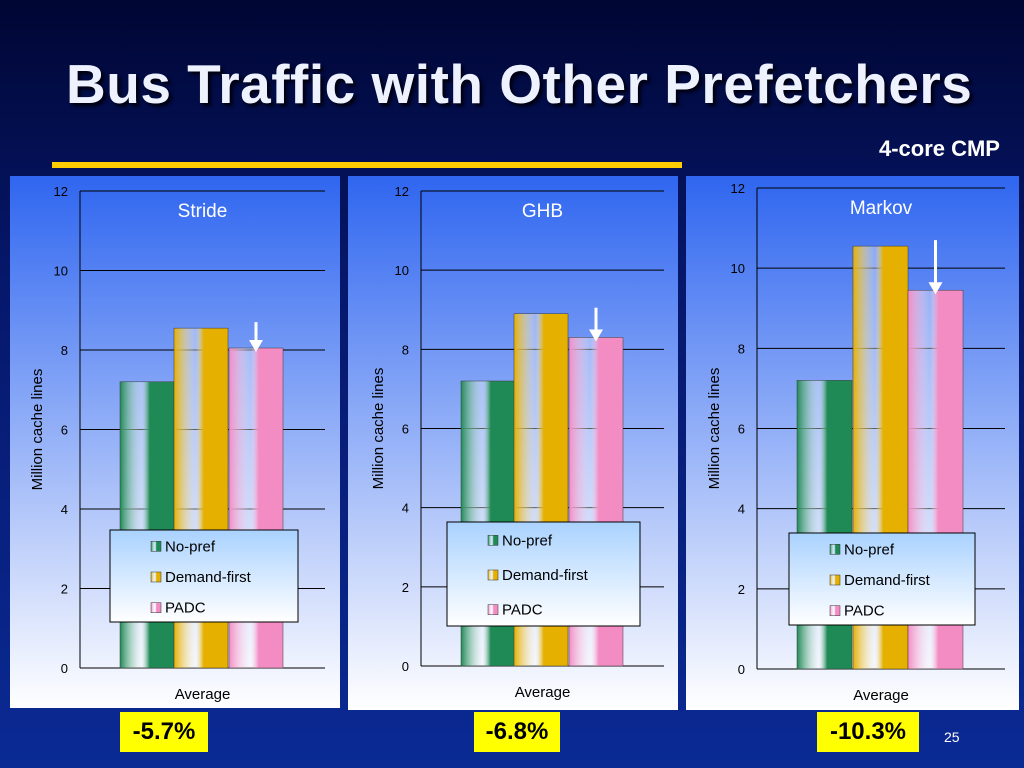 This screenshot has height=768, width=1024. I want to click on reduction-badge-stride: -5.7%, so click(164, 732).